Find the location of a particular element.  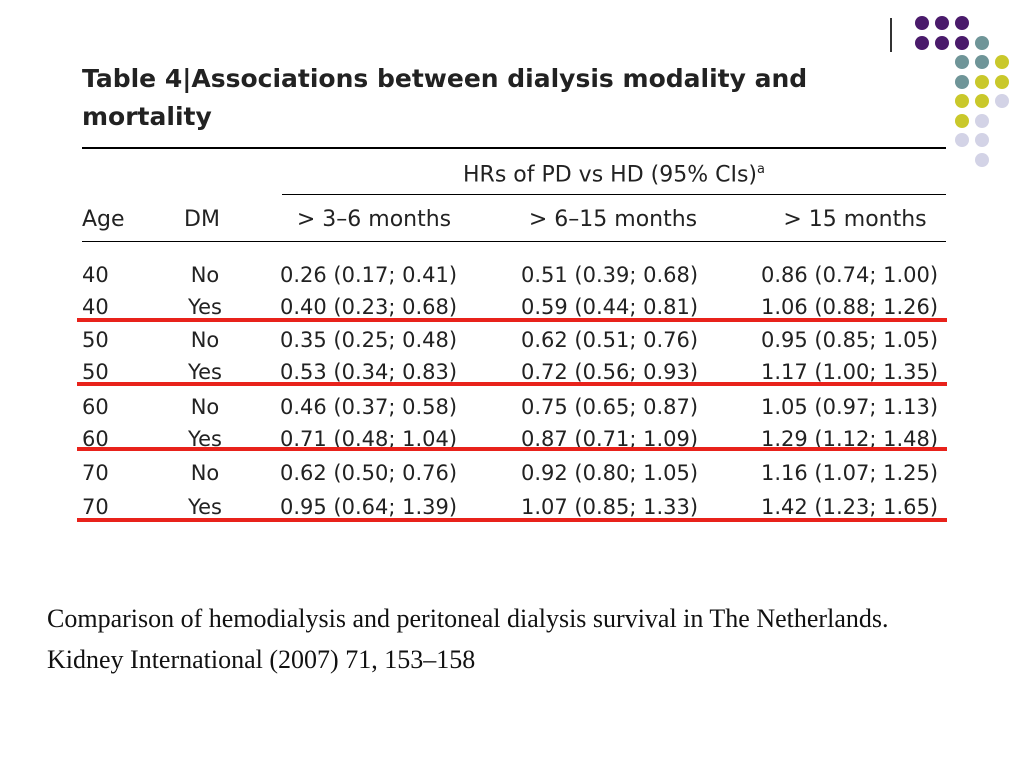

cell-hr-6-15-months: 0.62 (0.51; 0.76) is located at coordinates (610, 340).